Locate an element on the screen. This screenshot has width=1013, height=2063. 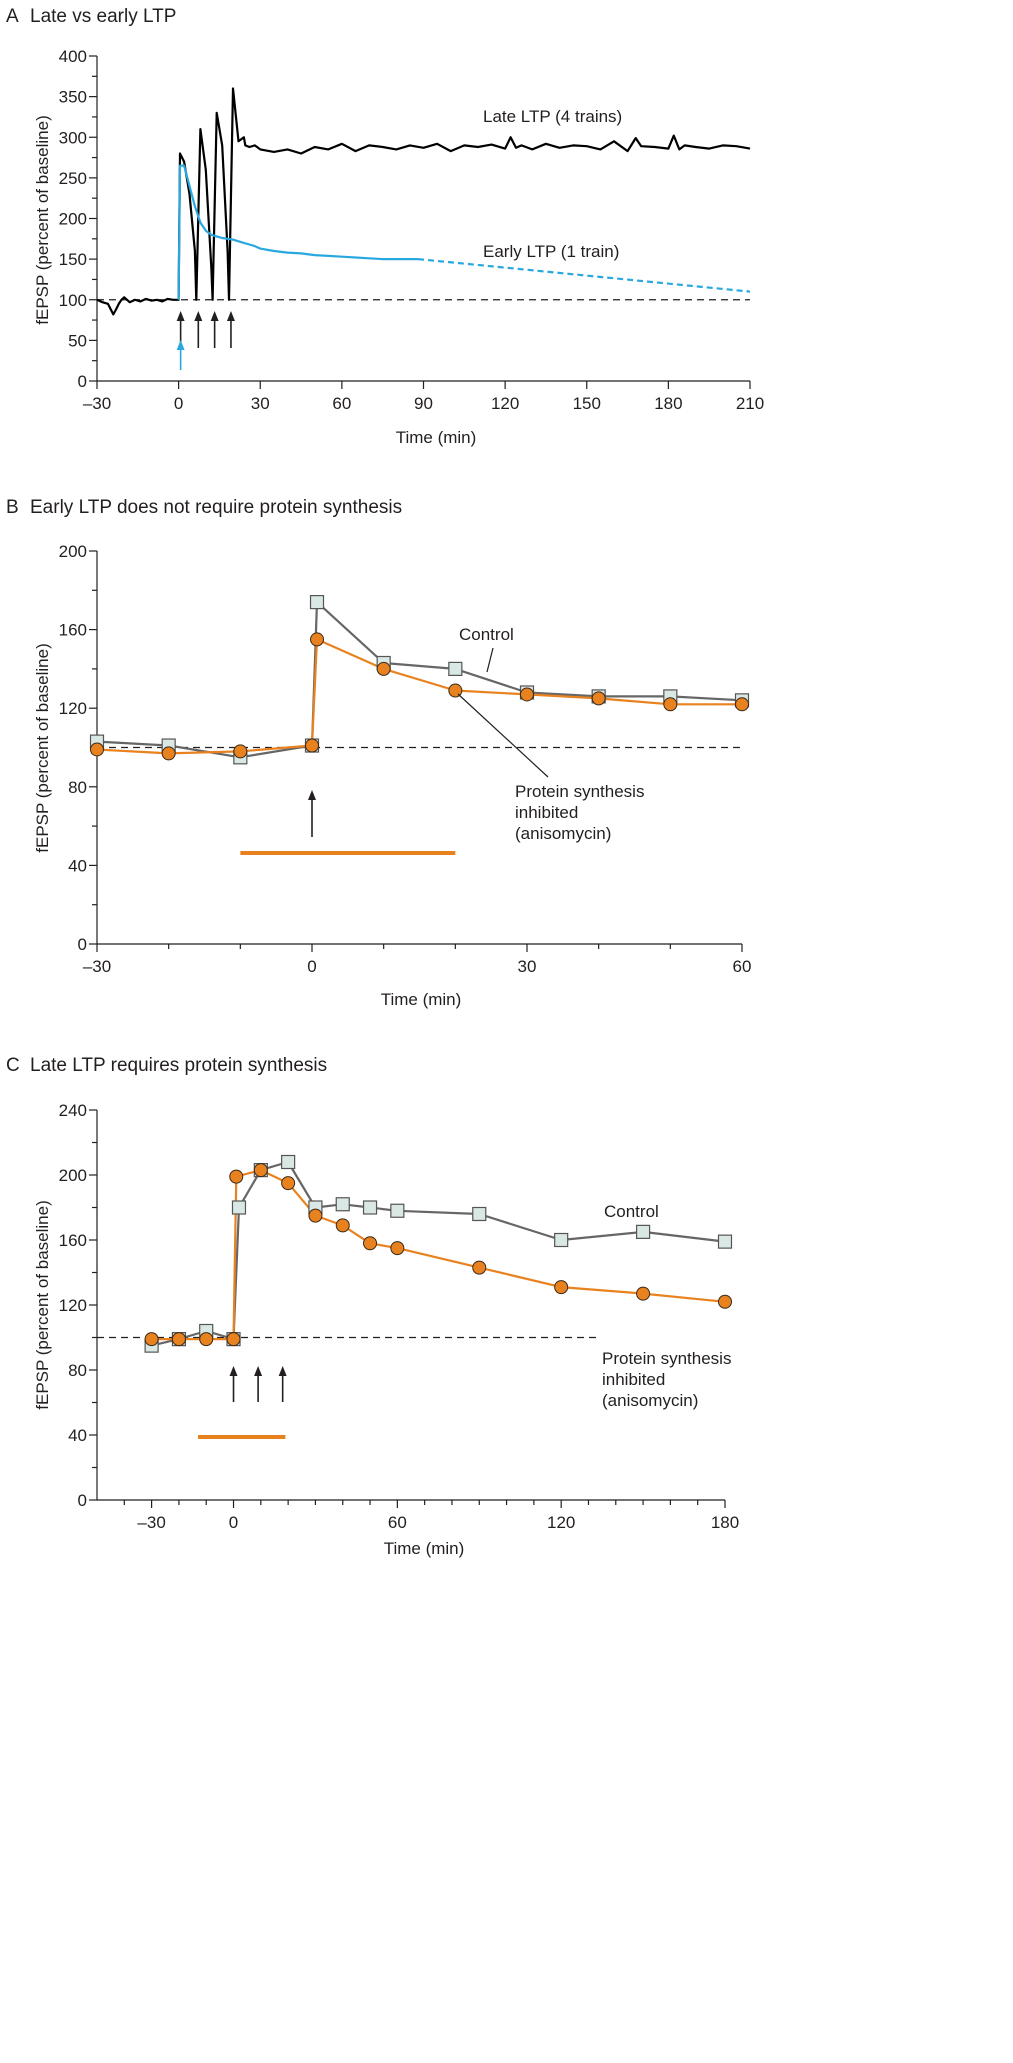
panel-c-axes: 0 40 80 120 160 200 240 –30 0 60 120 180 is located at coordinates (399, 1316).